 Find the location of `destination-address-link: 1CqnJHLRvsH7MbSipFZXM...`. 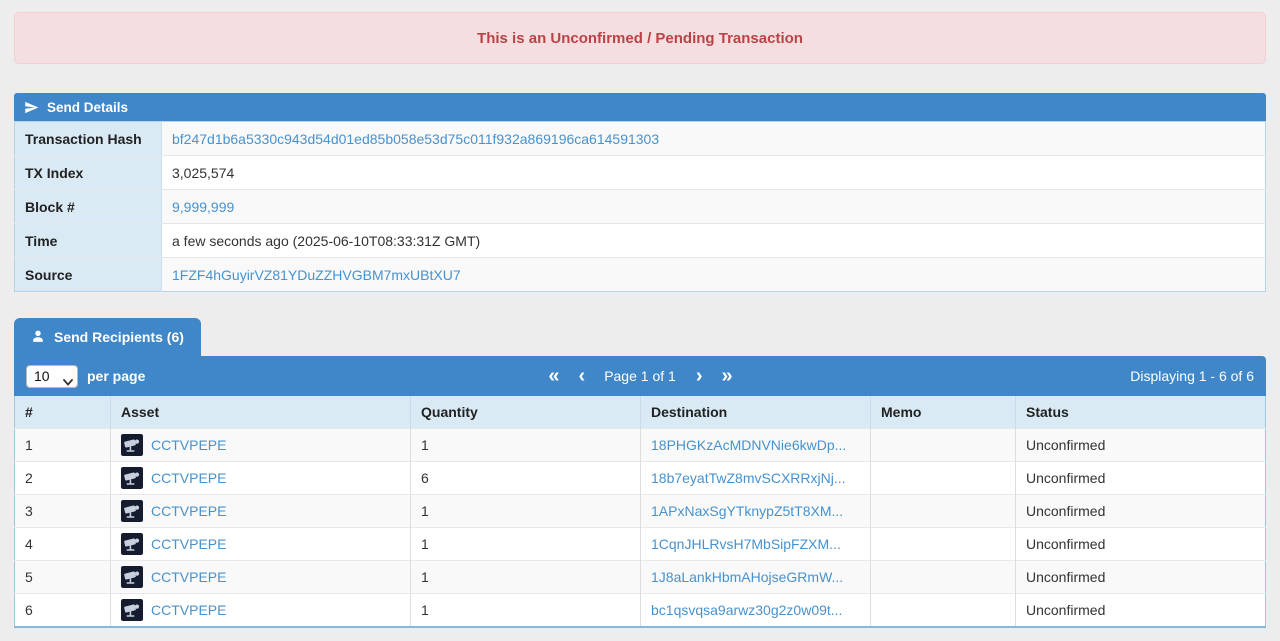

destination-address-link: 1CqnJHLRvsH7MbSipFZXM... is located at coordinates (746, 544).